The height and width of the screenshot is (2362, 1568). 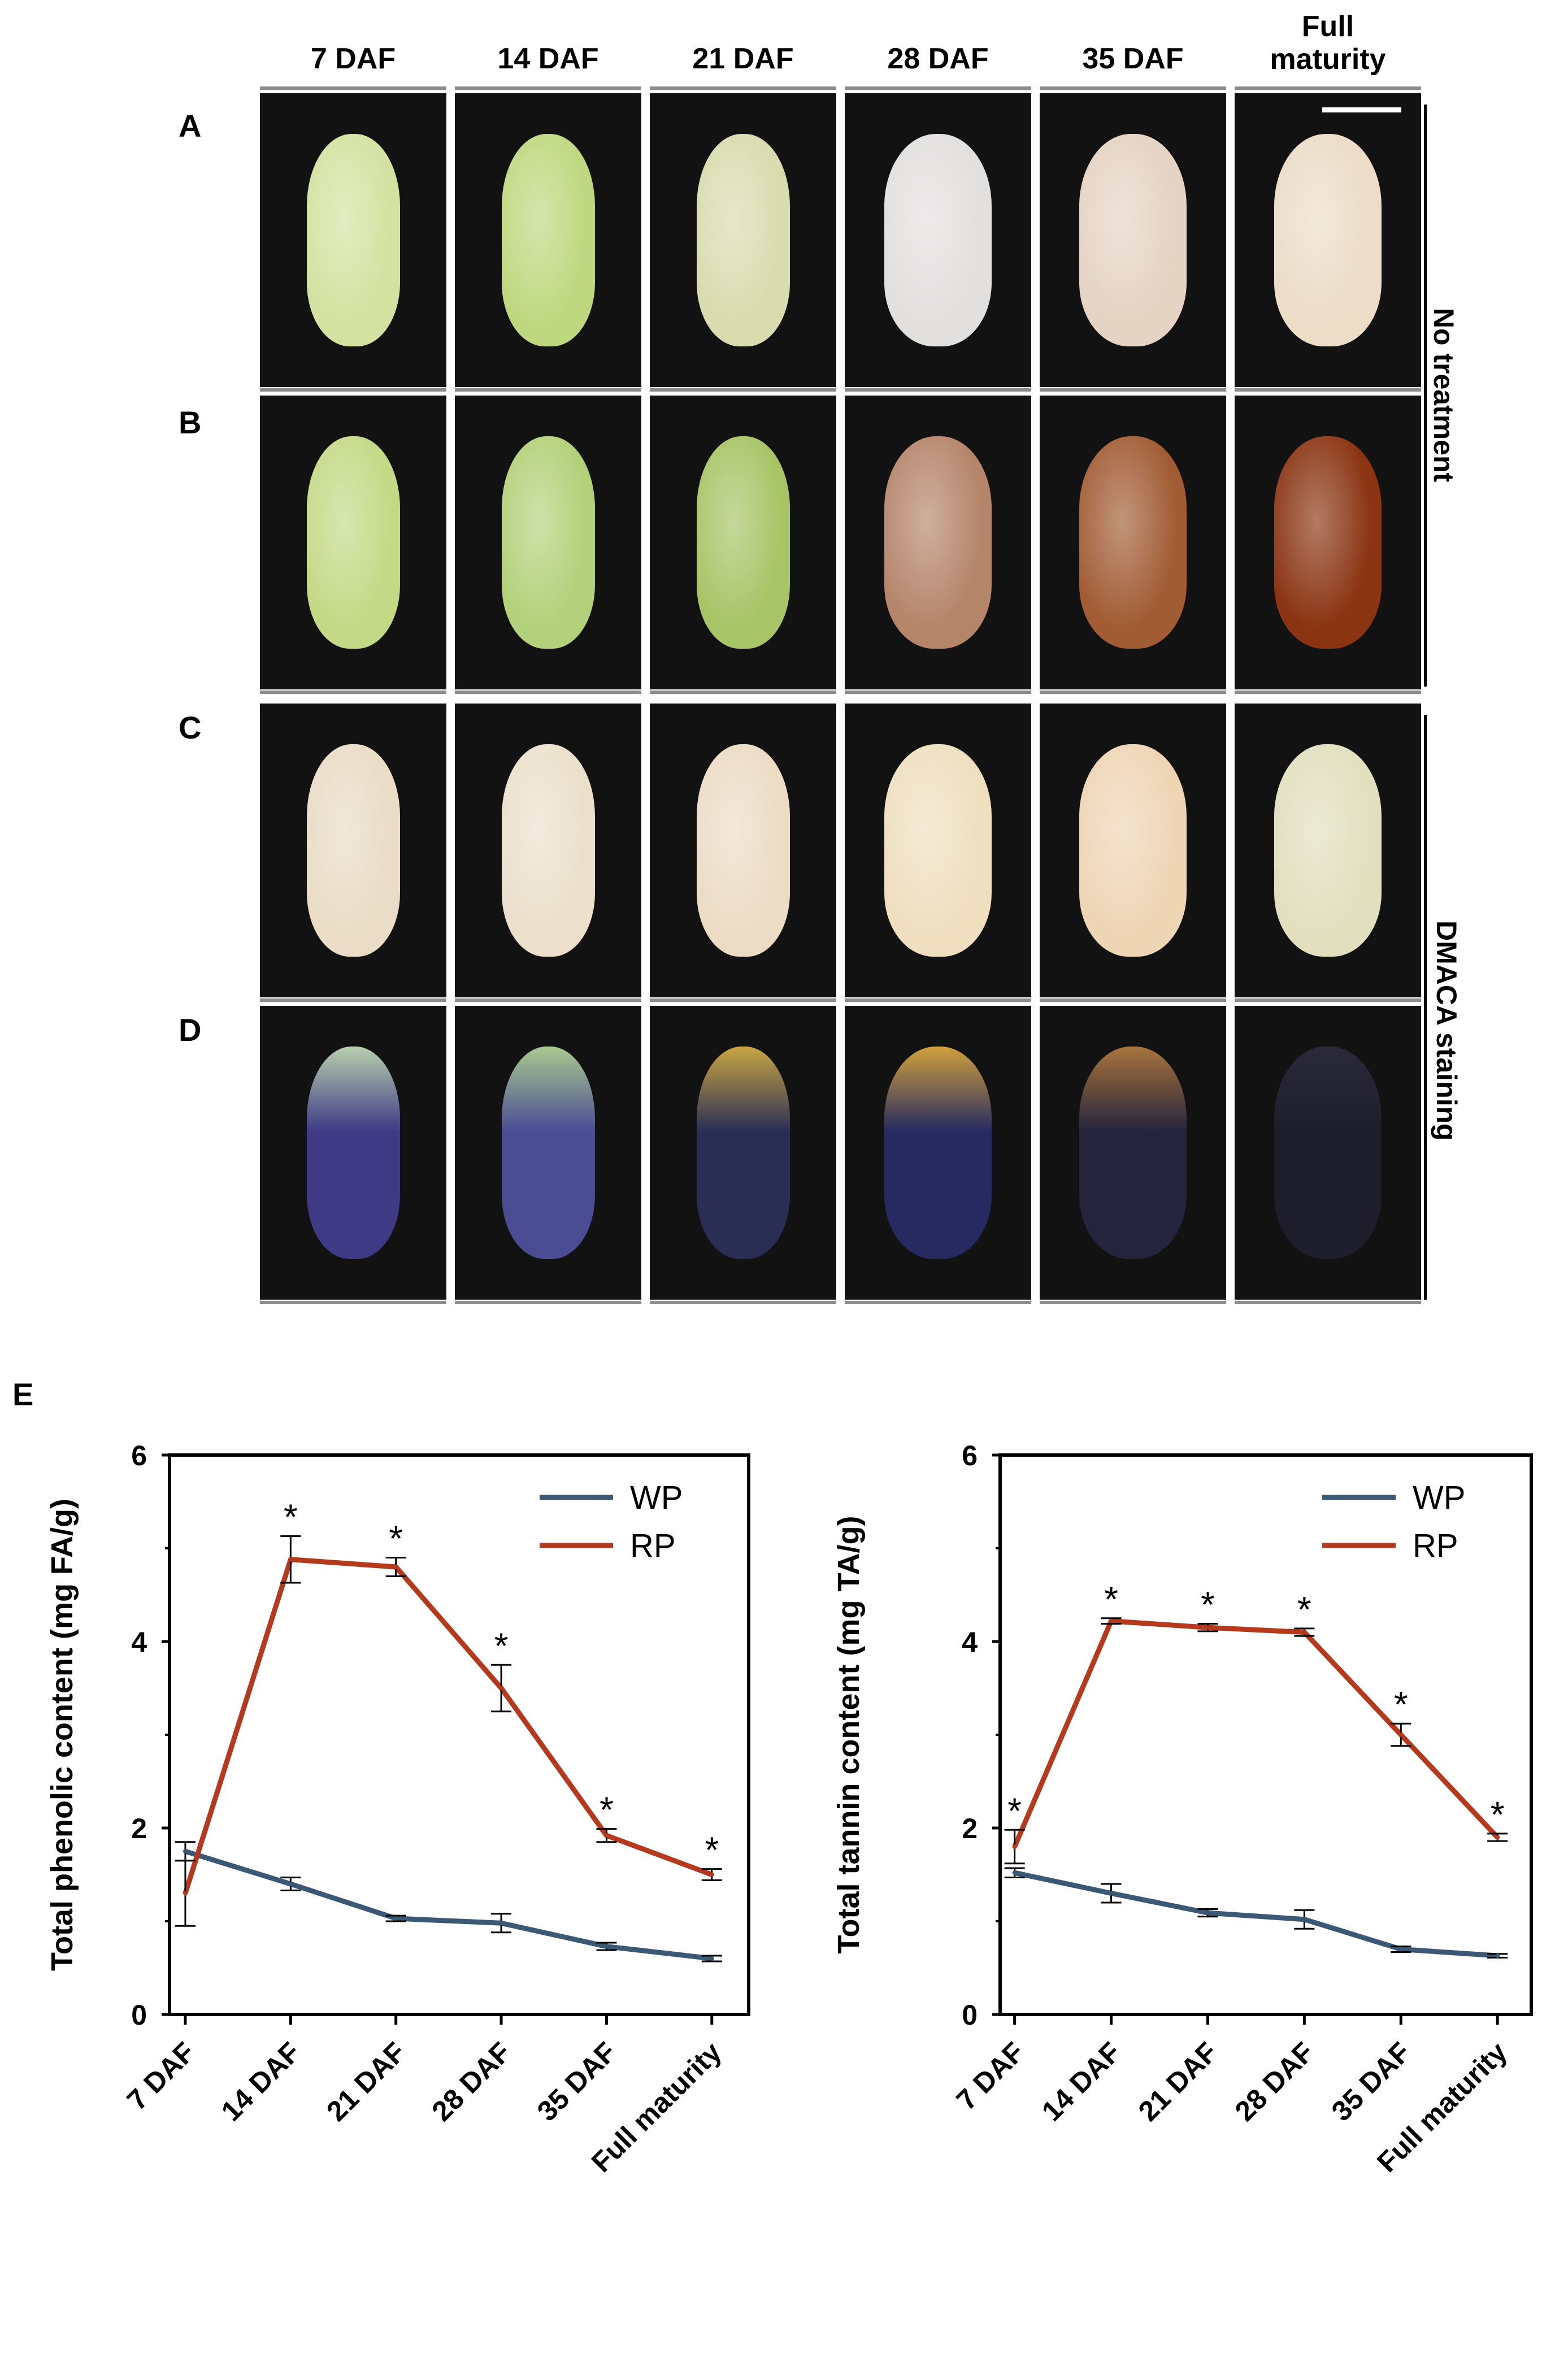 I want to click on y-tick-label: 4, so click(x=970, y=1642).